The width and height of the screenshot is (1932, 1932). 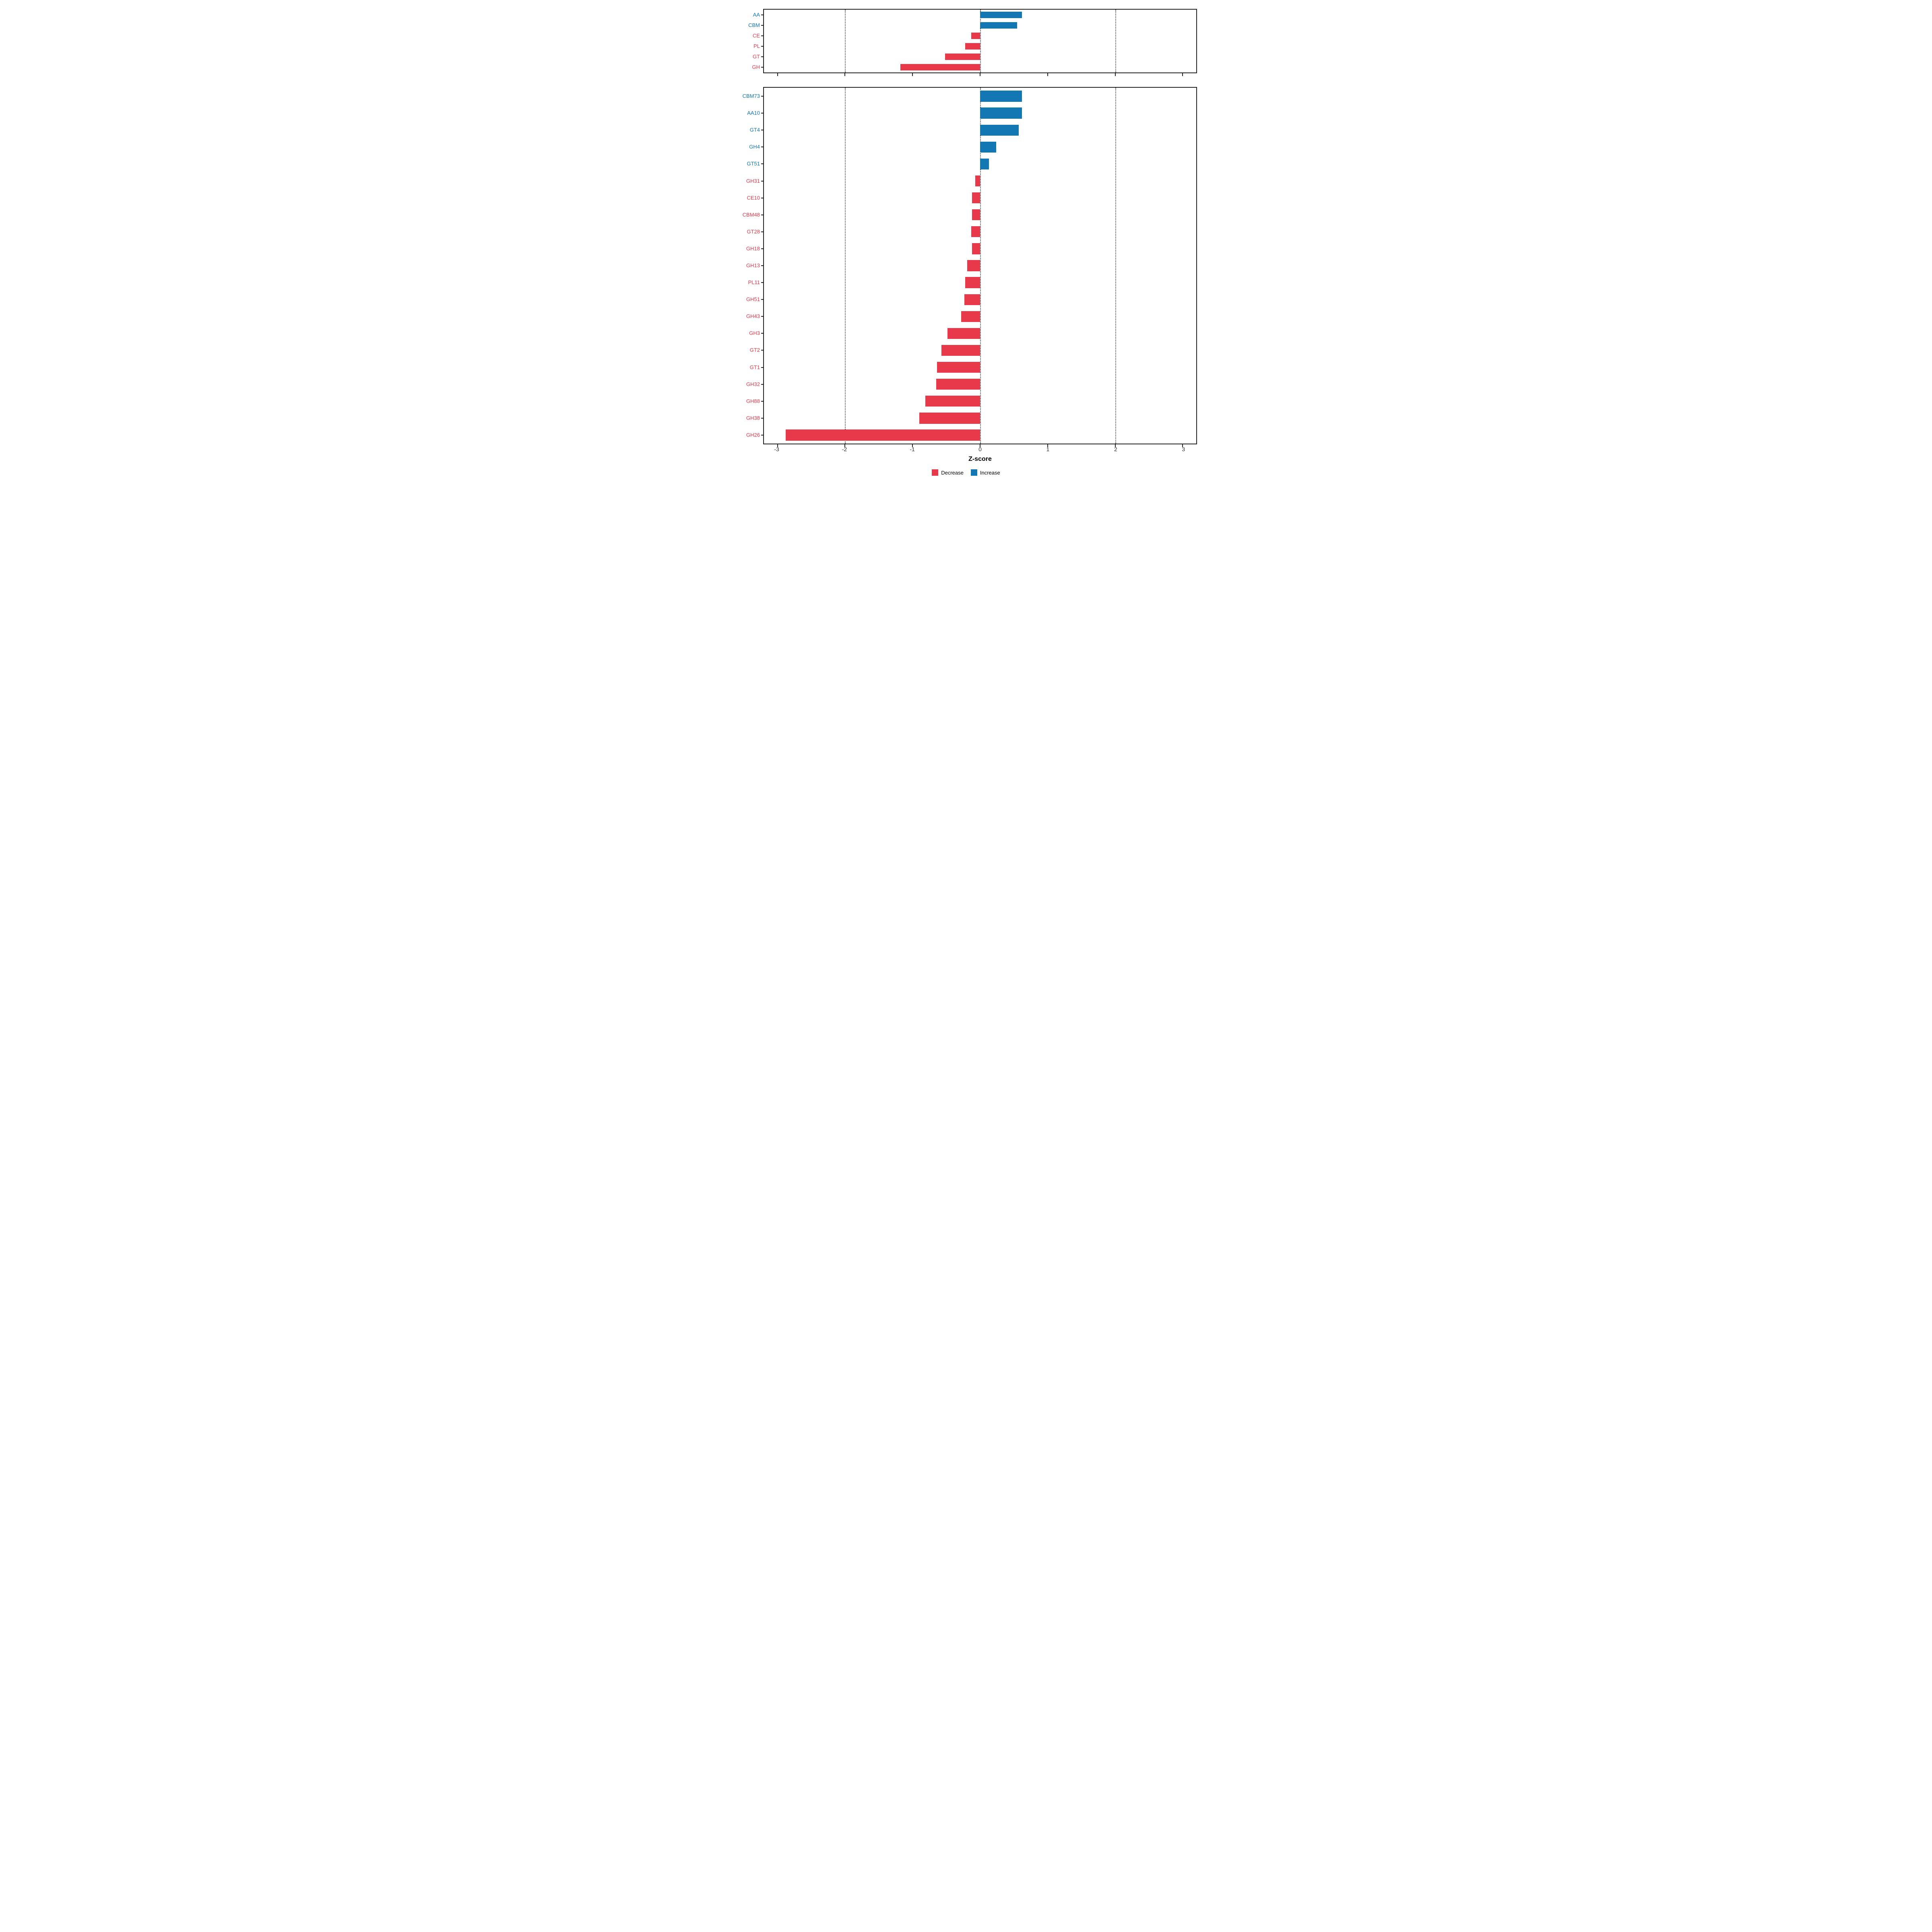 I want to click on category-label-GT28: GT28, so click(x=753, y=231).